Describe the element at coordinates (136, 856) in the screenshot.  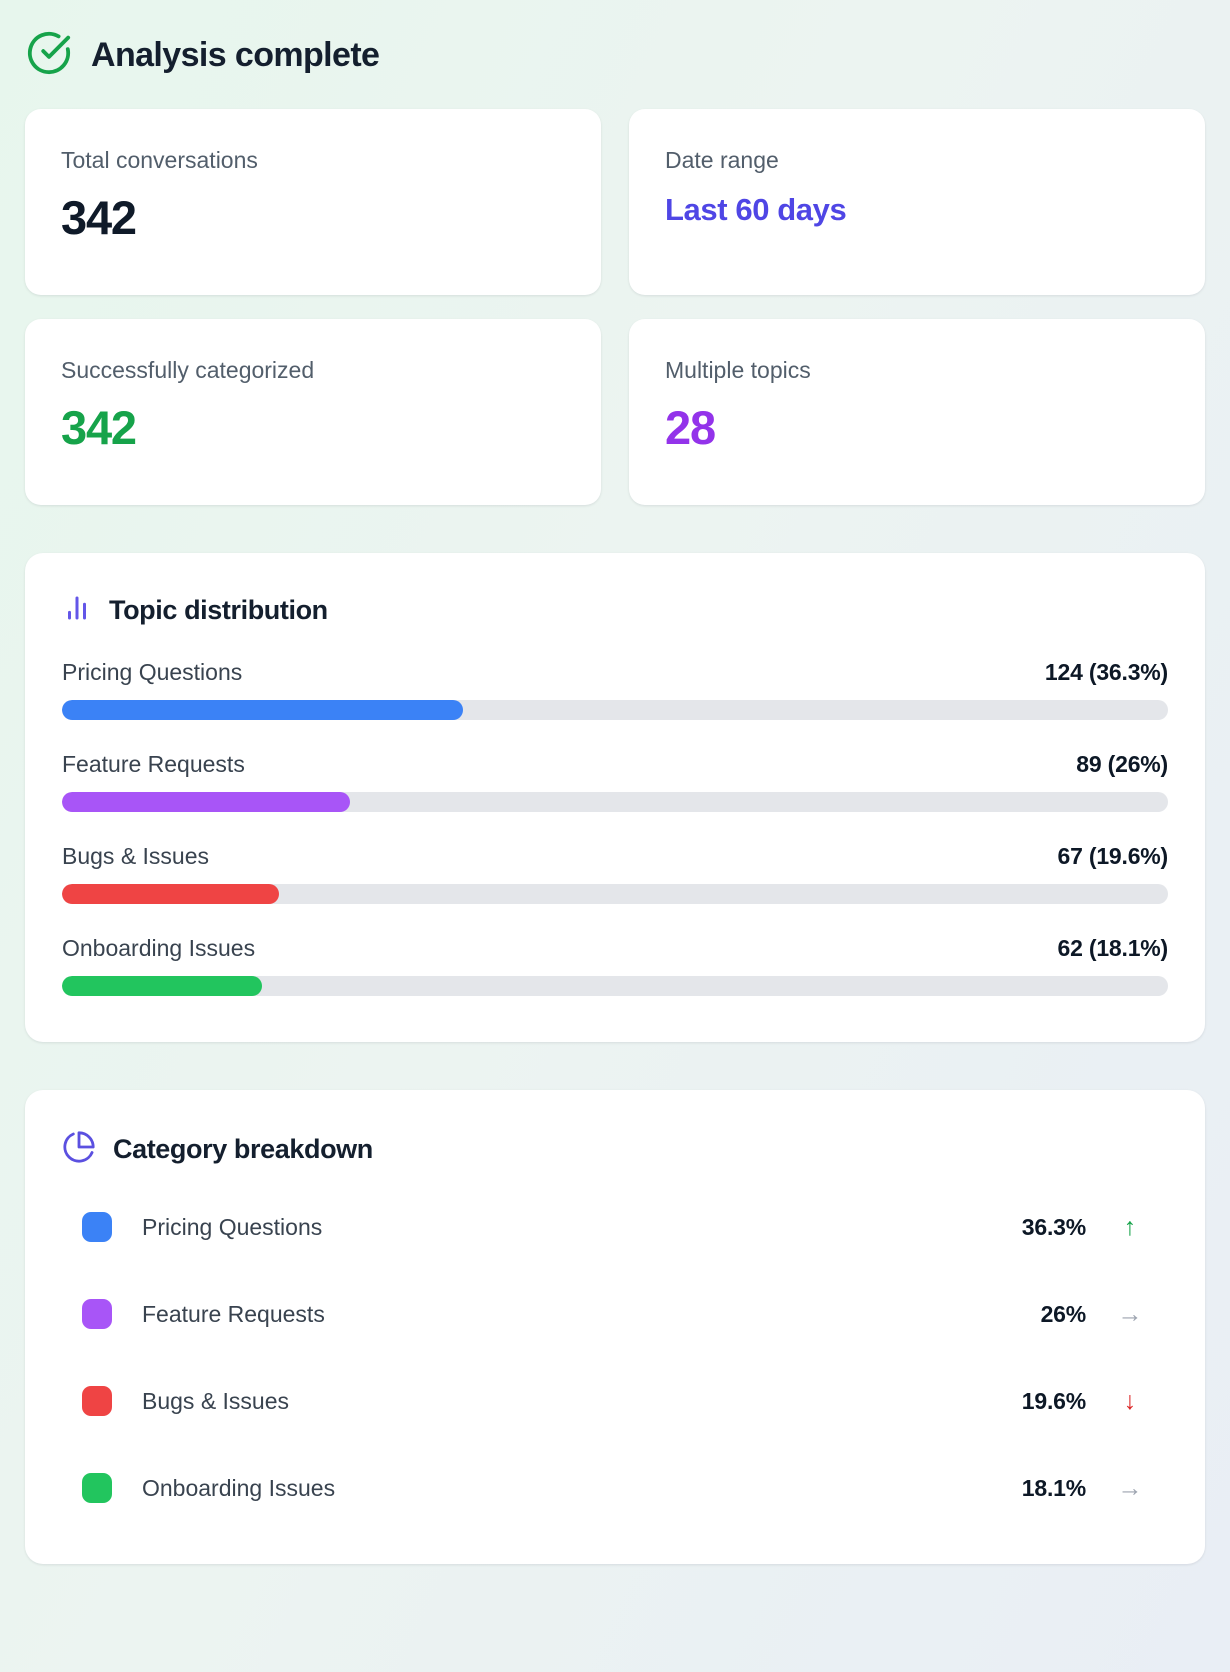
I see `topic-label: Bugs & Issues` at that location.